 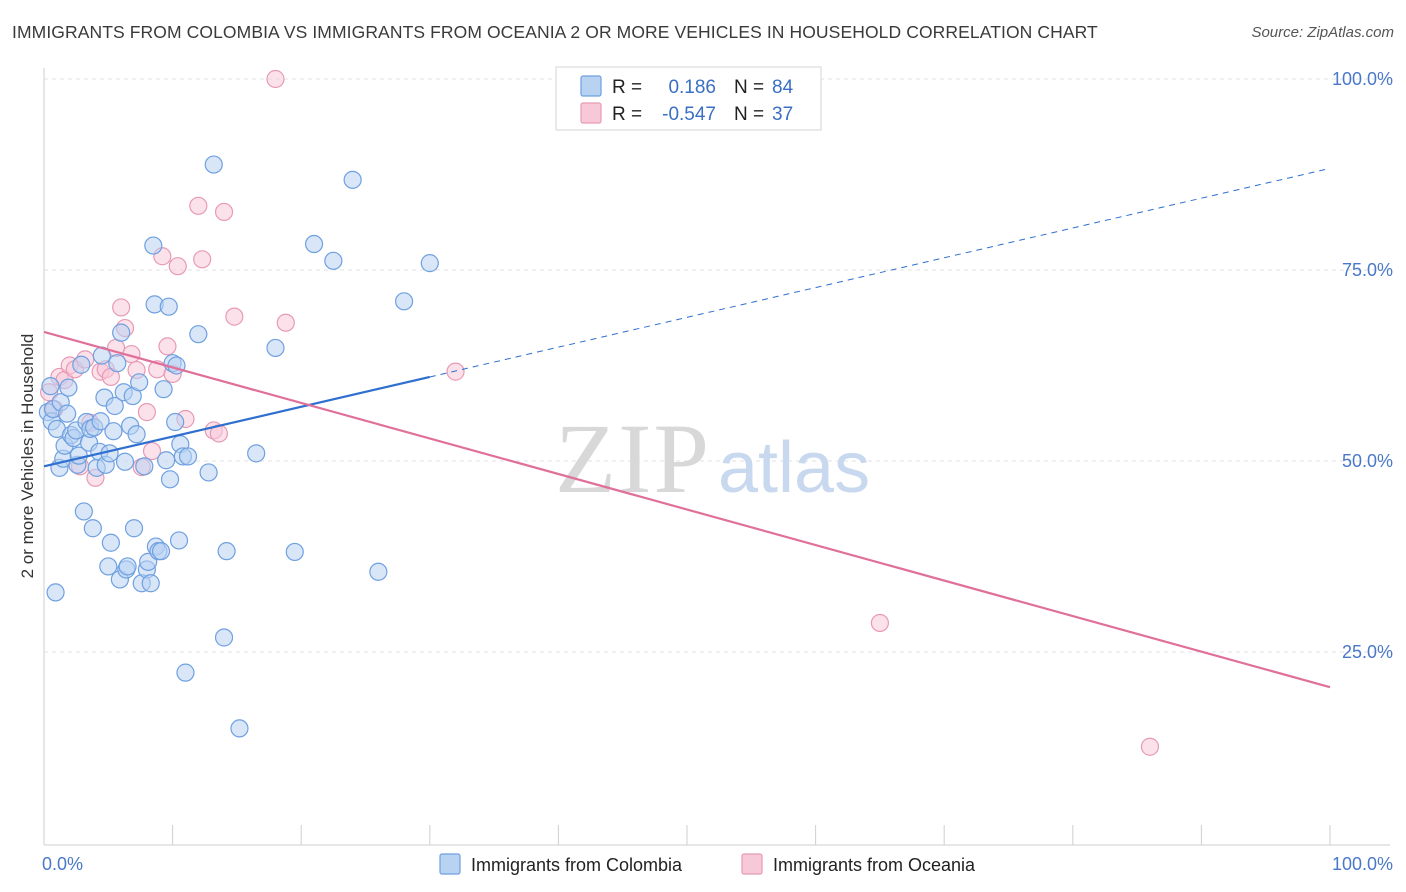 I want to click on watermark-atlas: atlas, so click(x=794, y=468).